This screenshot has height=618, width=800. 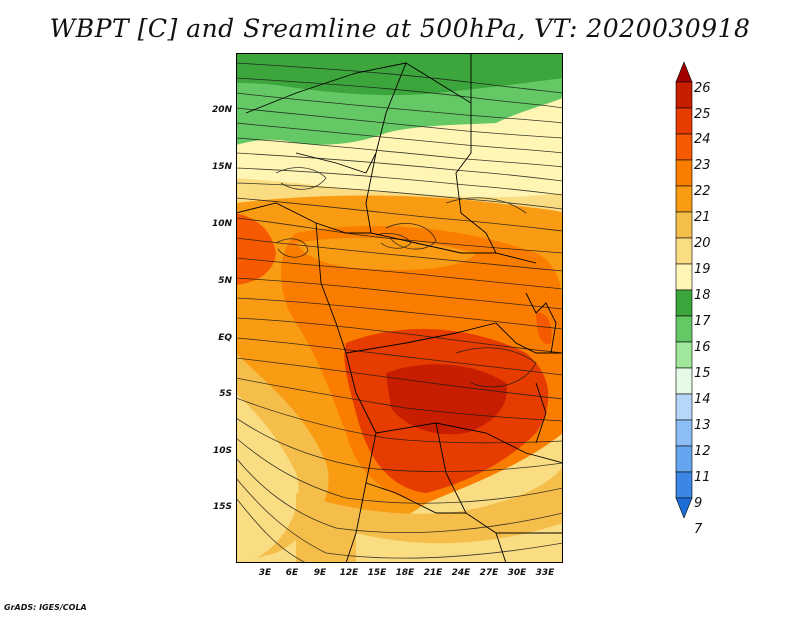 I want to click on colorbar-label-17: 17, so click(x=702, y=321).